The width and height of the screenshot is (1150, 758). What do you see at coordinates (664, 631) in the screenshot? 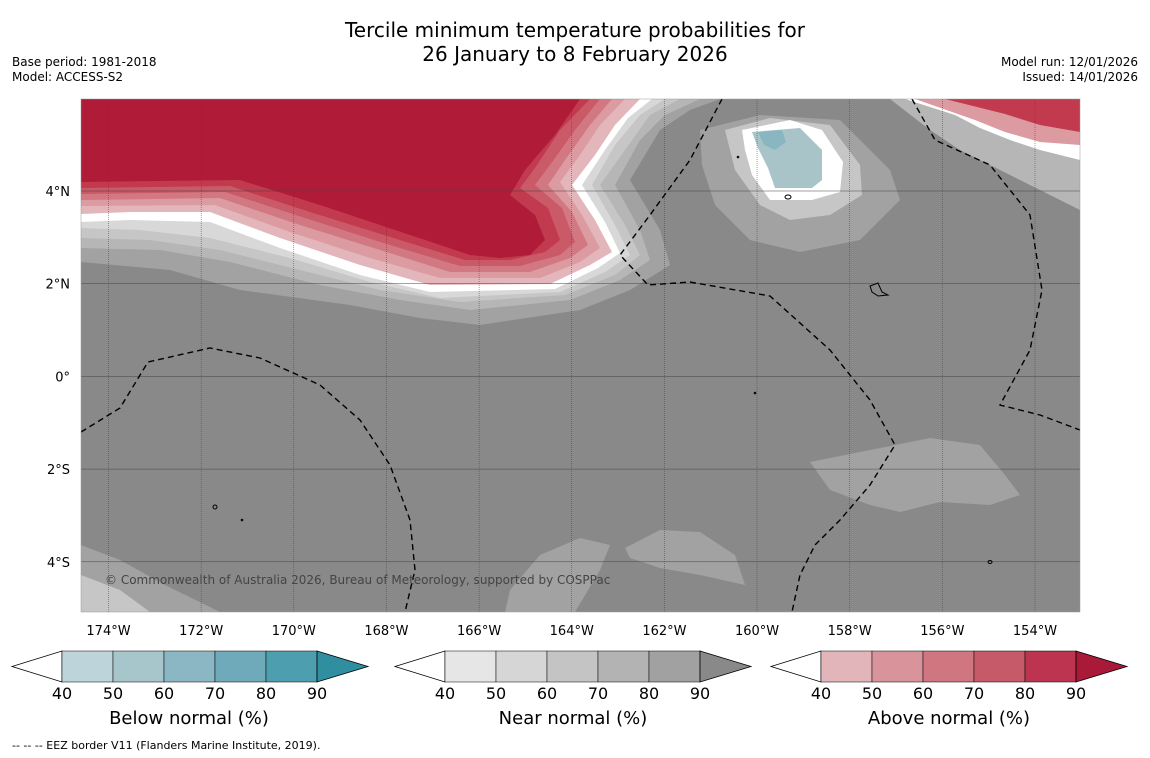
I see `longitude-label: 162°W` at bounding box center [664, 631].